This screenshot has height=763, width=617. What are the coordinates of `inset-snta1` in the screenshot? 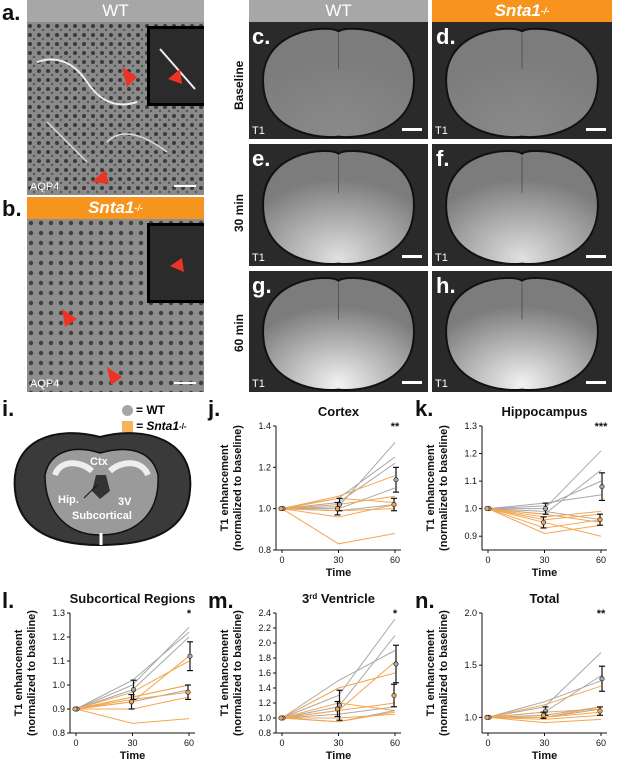 It's located at (175, 263).